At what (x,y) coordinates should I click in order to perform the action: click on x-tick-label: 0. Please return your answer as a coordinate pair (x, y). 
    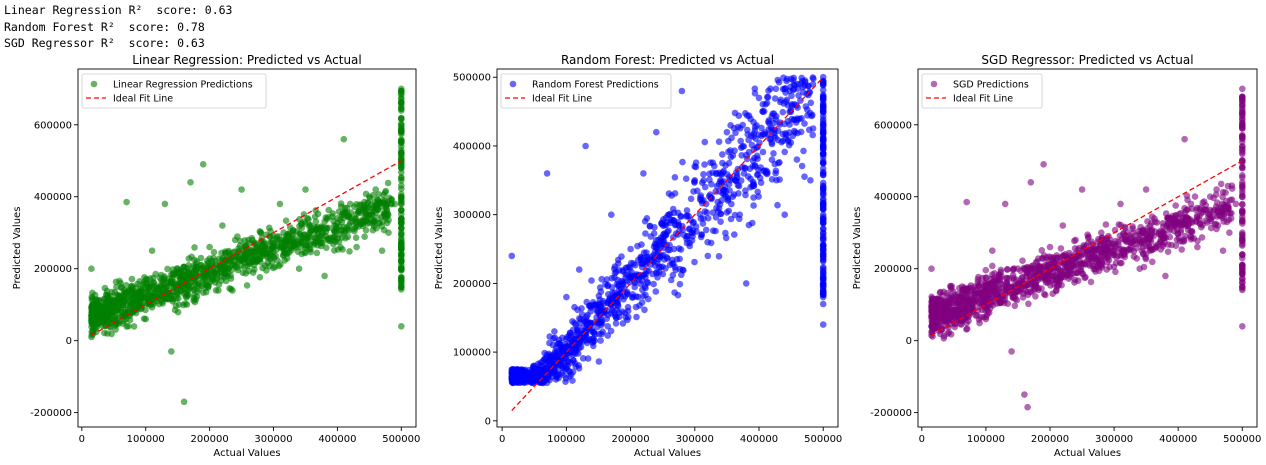
    Looking at the image, I should click on (502, 439).